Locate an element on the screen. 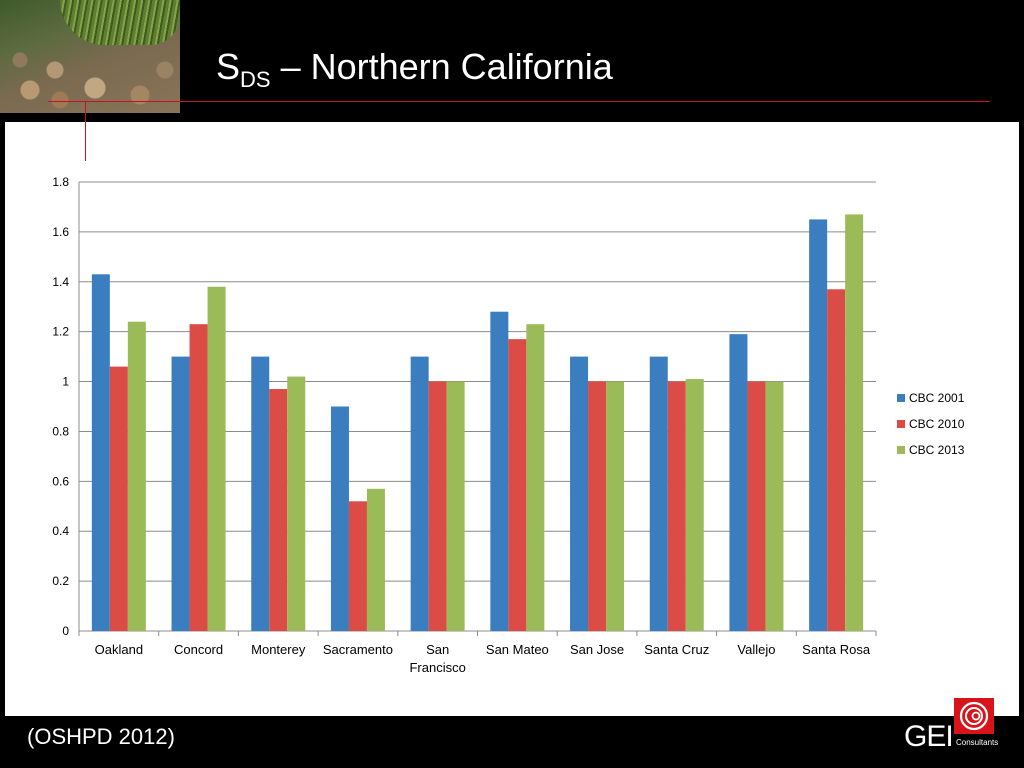 The image size is (1024, 768). x-category-label: Oakland is located at coordinates (119, 649).